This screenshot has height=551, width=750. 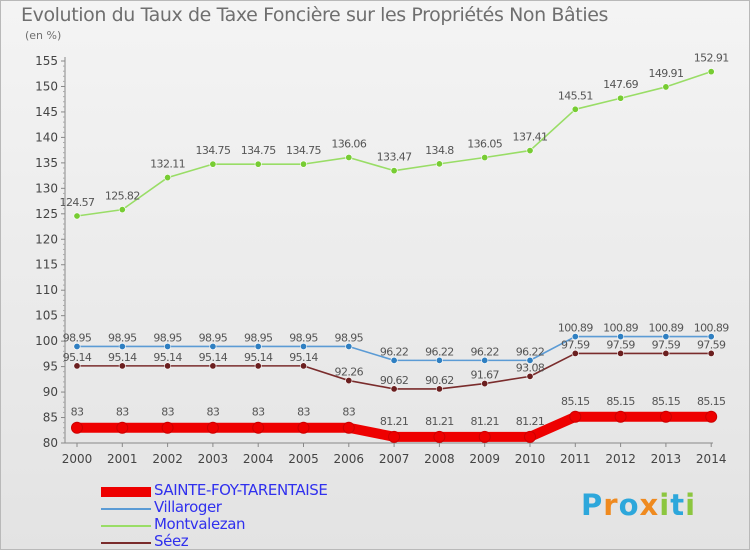 I want to click on x-tick-label: 2009, so click(x=484, y=459).